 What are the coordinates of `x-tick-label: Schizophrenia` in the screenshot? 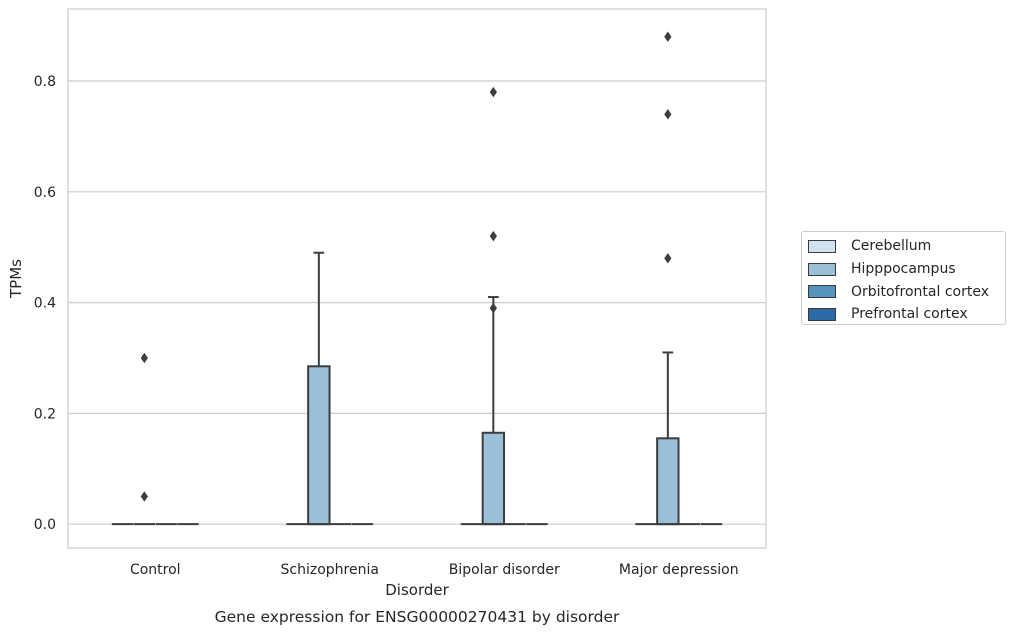 It's located at (330, 570).